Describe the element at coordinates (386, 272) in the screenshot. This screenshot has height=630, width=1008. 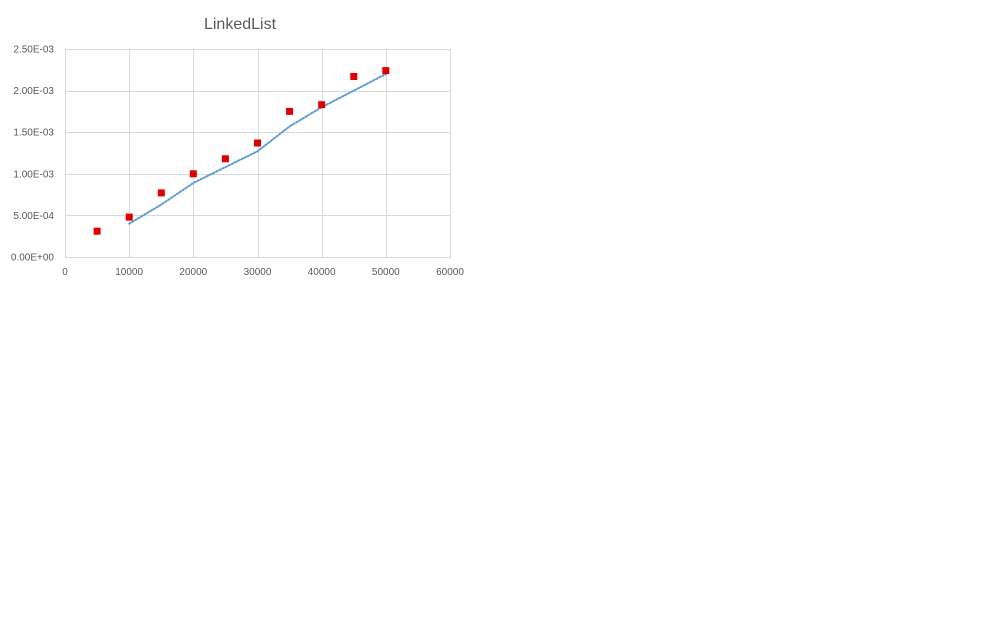
I see `x-tick-label: 50000` at that location.